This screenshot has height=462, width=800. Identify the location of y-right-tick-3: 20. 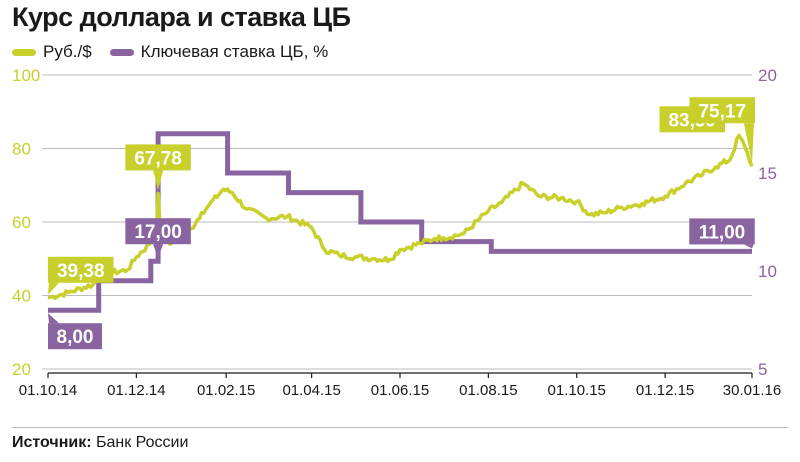
(767, 75).